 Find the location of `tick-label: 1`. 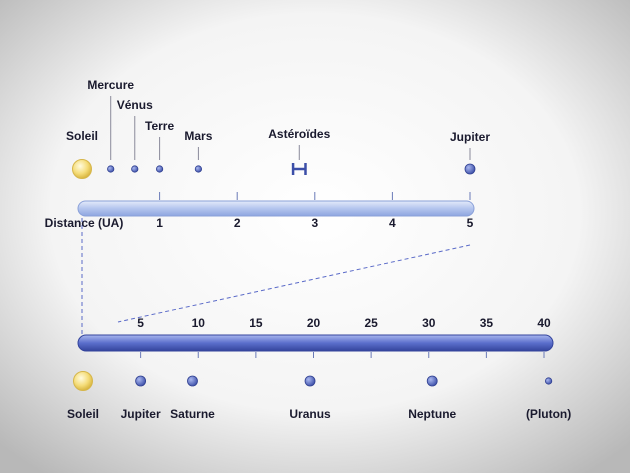

tick-label: 1 is located at coordinates (159, 223).